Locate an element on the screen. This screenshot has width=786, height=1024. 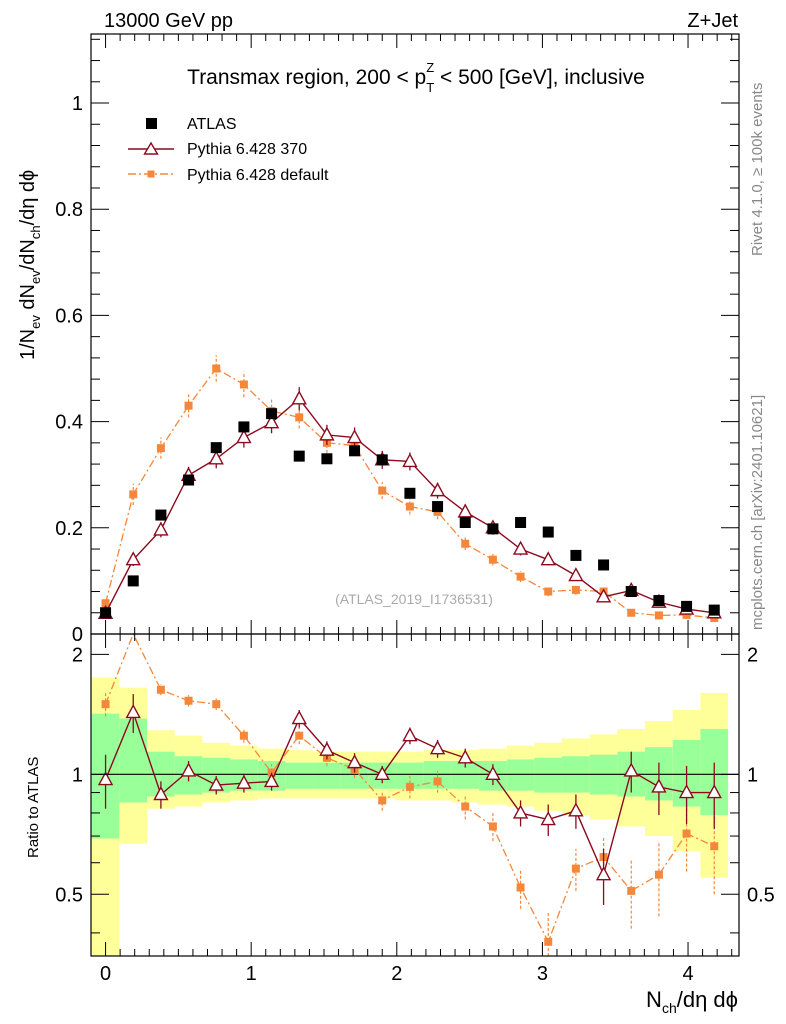
y-axis-label-p3: ev is located at coordinates (35, 277).